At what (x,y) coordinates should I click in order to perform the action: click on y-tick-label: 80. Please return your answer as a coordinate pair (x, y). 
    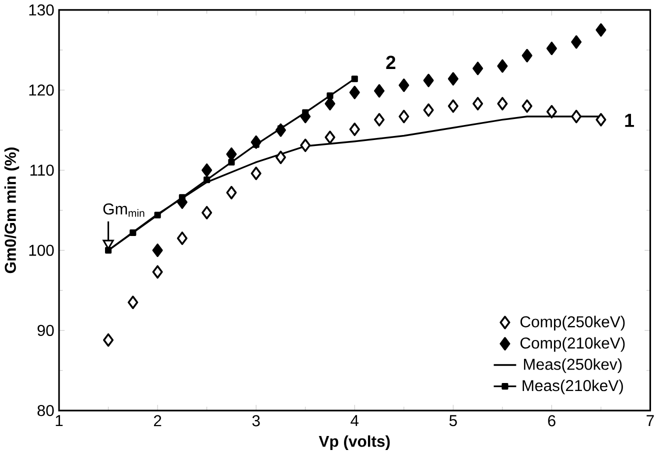
    Looking at the image, I should click on (46, 410).